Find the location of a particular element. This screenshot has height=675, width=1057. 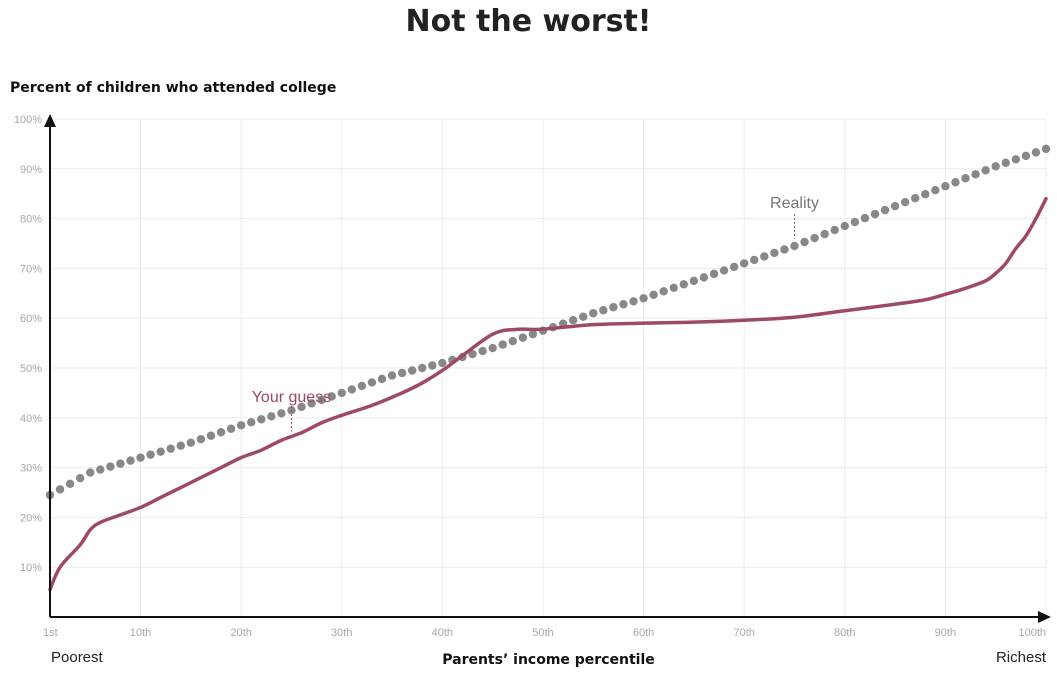

x-tick-label: 60th is located at coordinates (643, 633).